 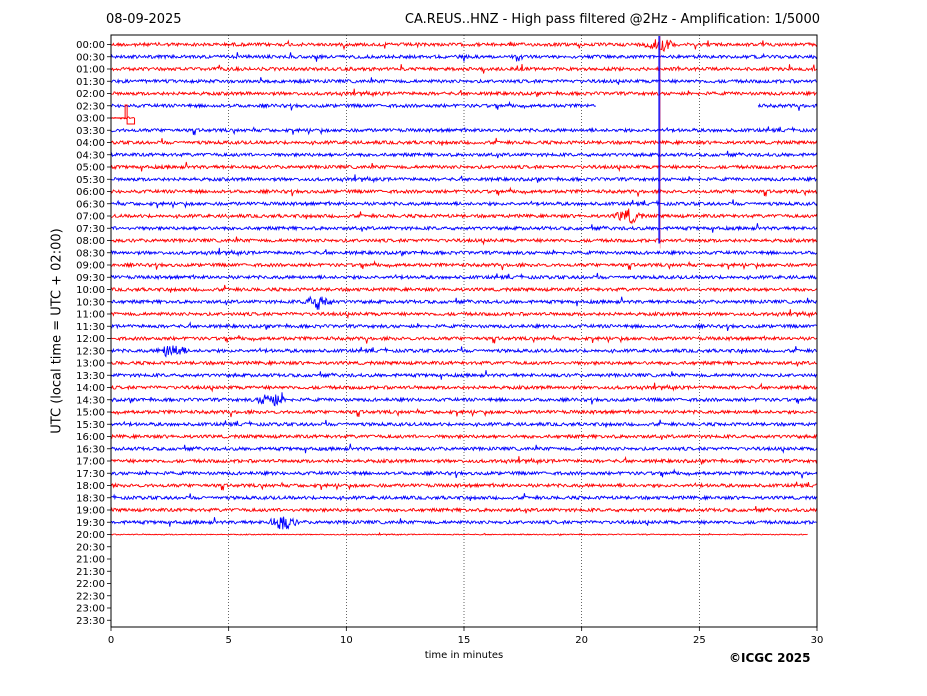 What do you see at coordinates (90, 155) in the screenshot?
I see `y-tick-label: 04:30` at bounding box center [90, 155].